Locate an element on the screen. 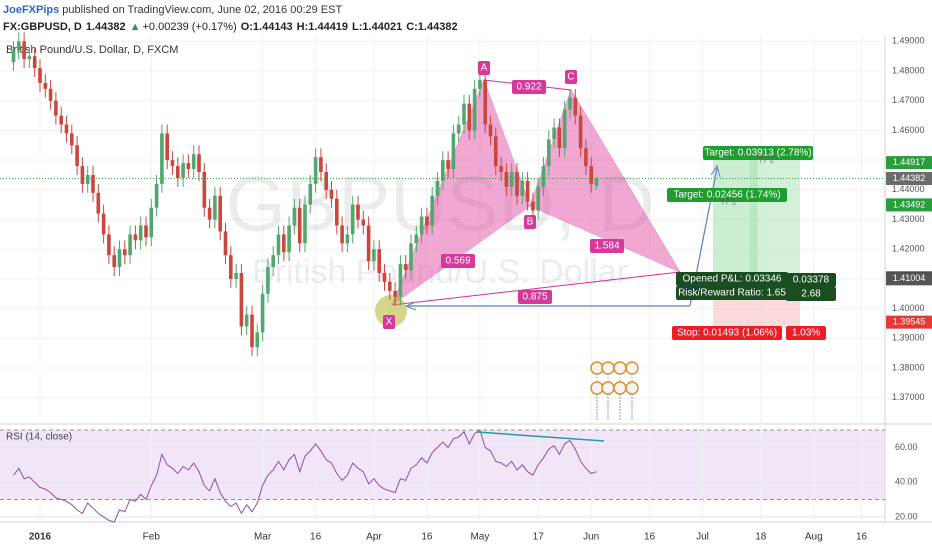 The height and width of the screenshot is (550, 932). y-tick-label: 1.47000 is located at coordinates (908, 100).